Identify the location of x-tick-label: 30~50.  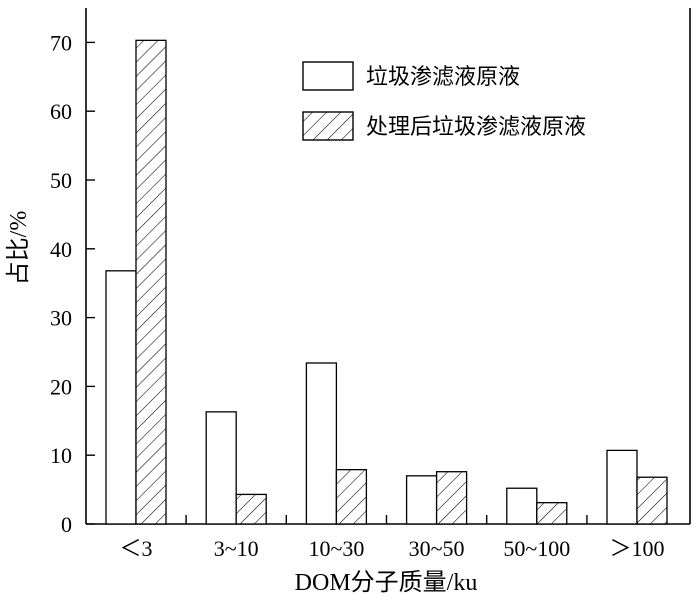
(437, 548).